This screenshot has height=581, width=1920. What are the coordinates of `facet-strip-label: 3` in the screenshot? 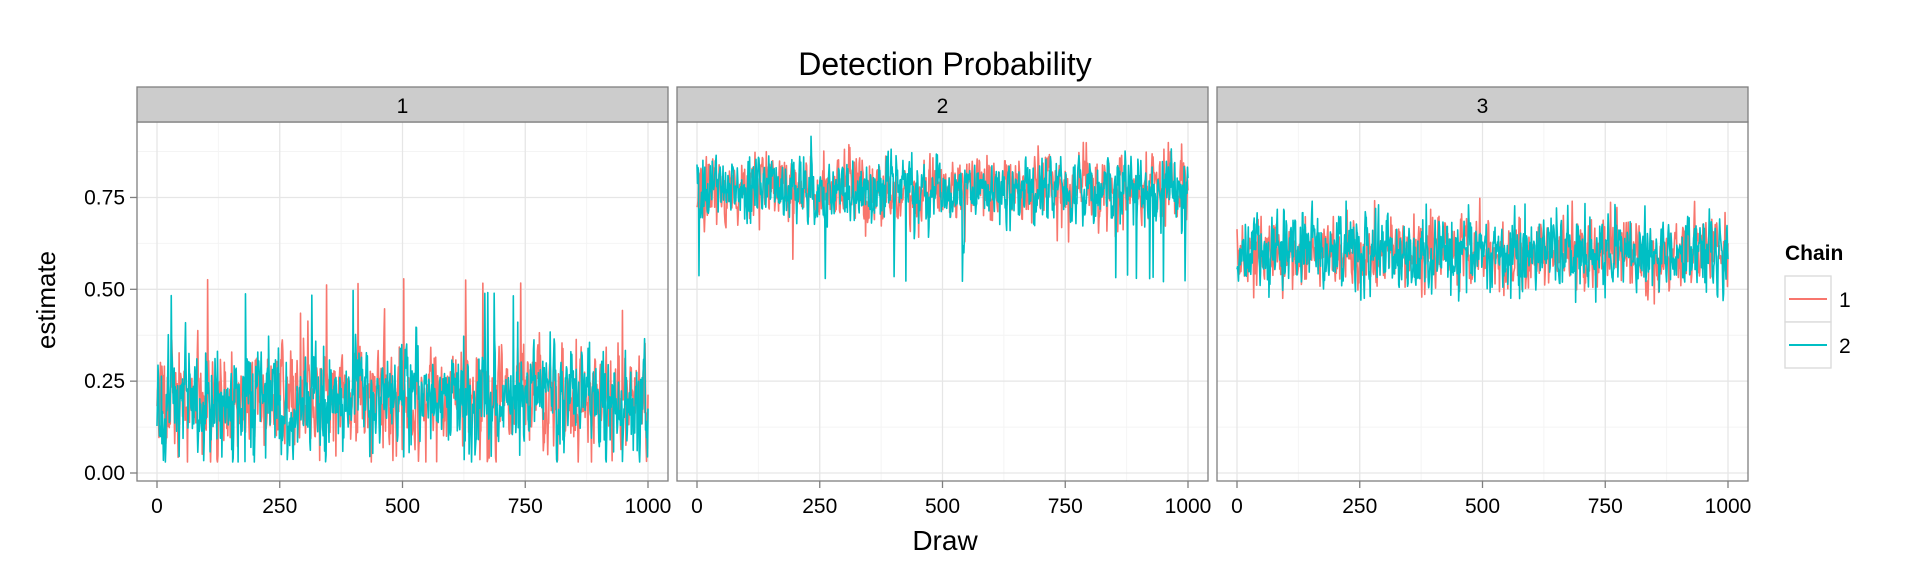 It's located at (1483, 106).